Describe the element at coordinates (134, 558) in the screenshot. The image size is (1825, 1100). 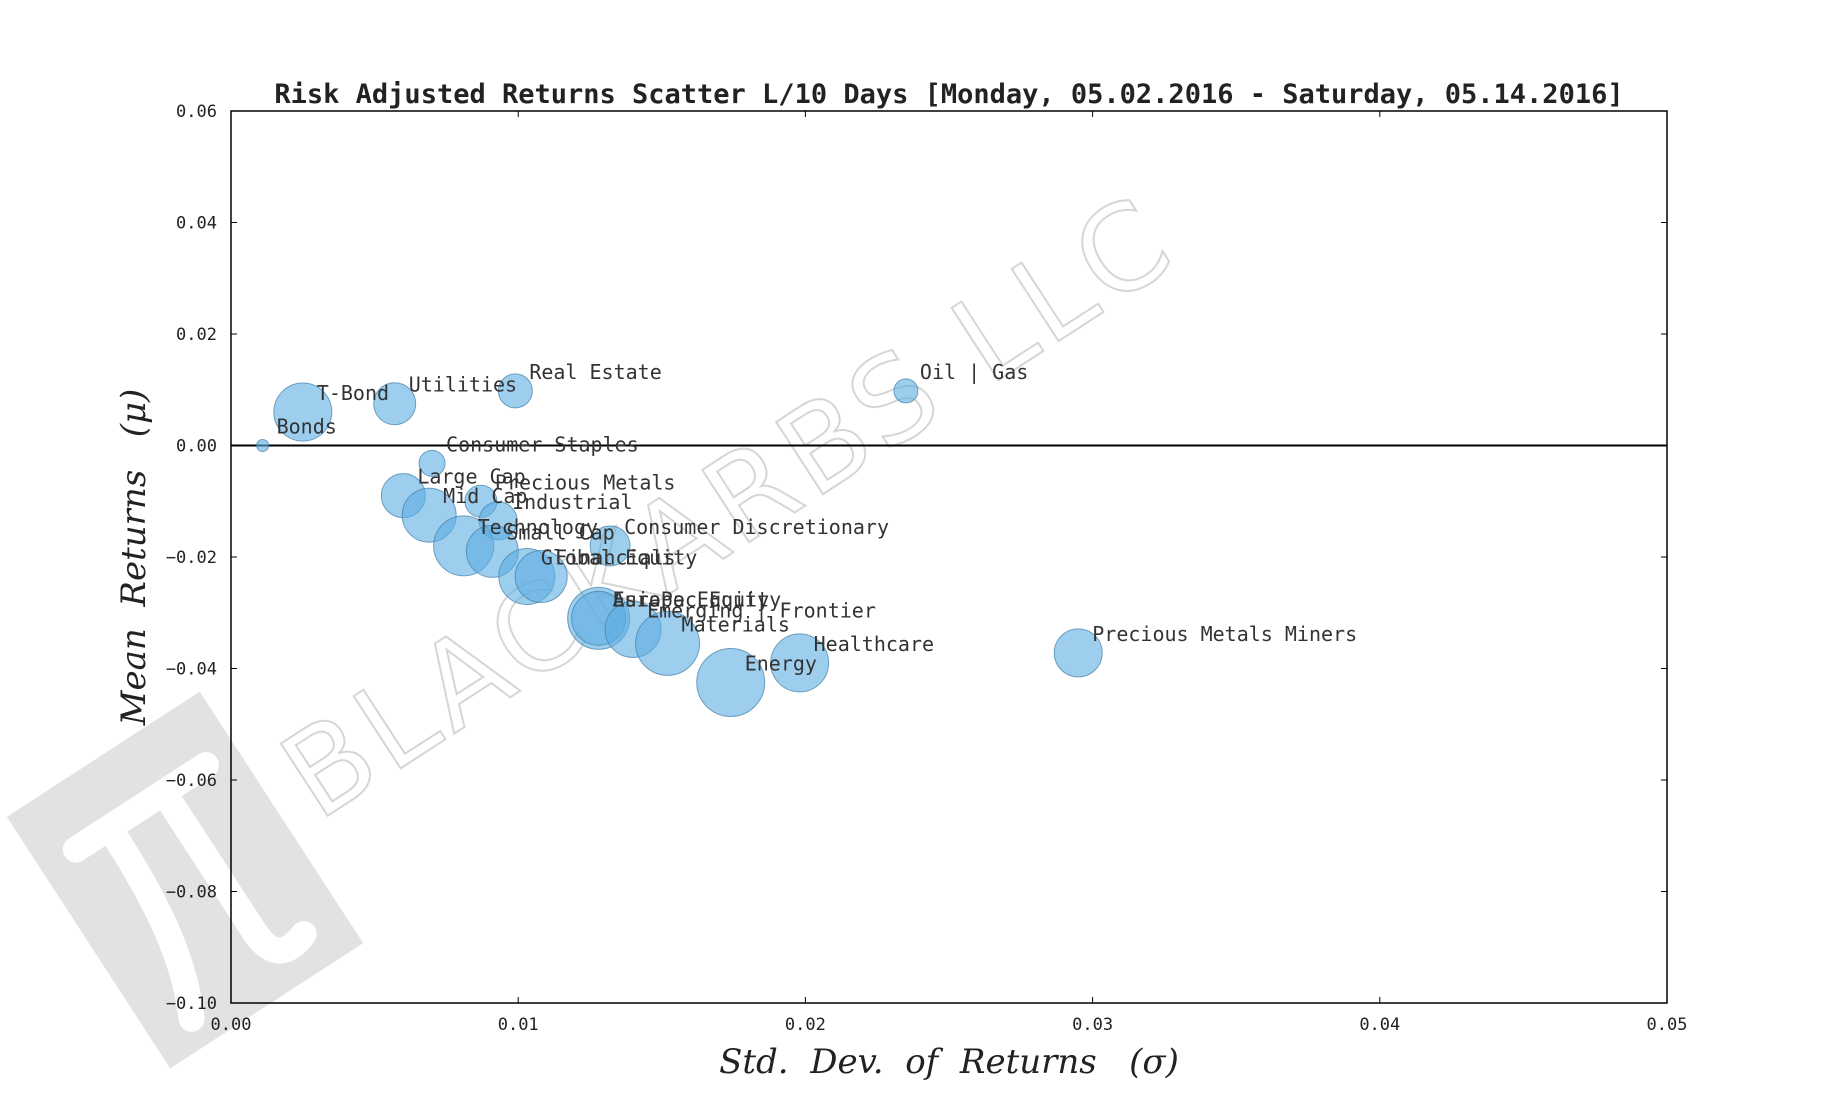
I see `y-axis-label: Mean Returns (μ)` at that location.